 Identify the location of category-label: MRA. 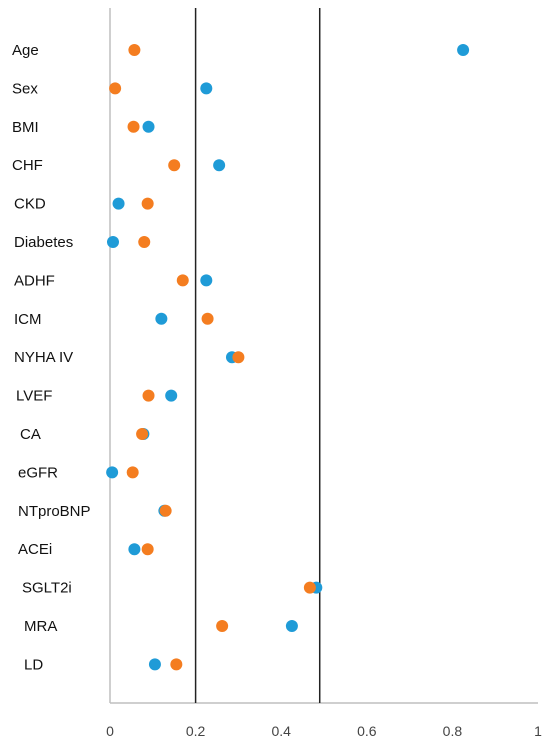
(40, 626).